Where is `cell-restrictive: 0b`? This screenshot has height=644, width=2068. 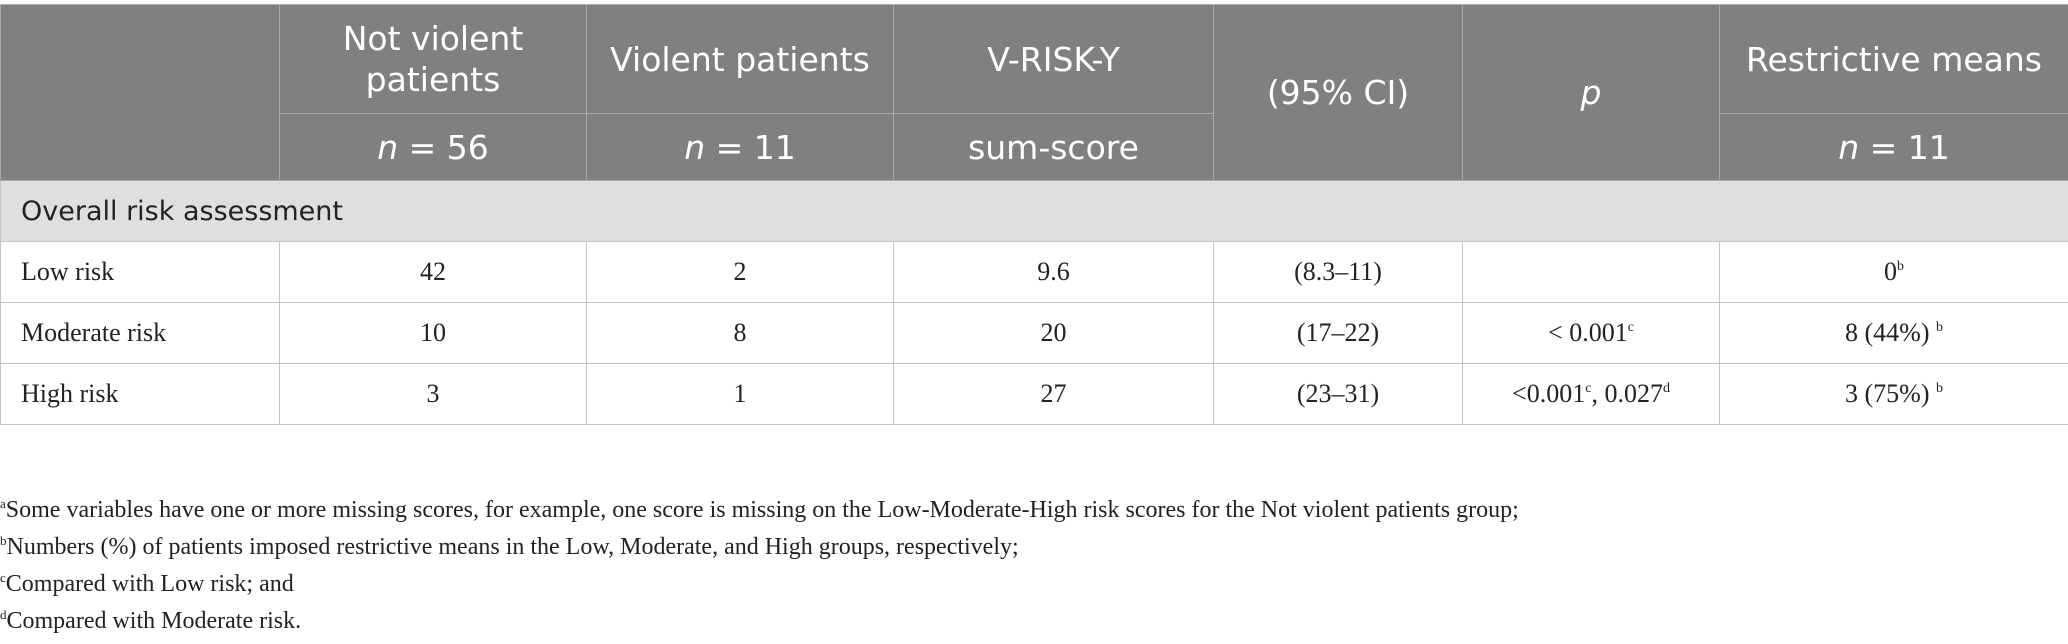 cell-restrictive: 0b is located at coordinates (1893, 272).